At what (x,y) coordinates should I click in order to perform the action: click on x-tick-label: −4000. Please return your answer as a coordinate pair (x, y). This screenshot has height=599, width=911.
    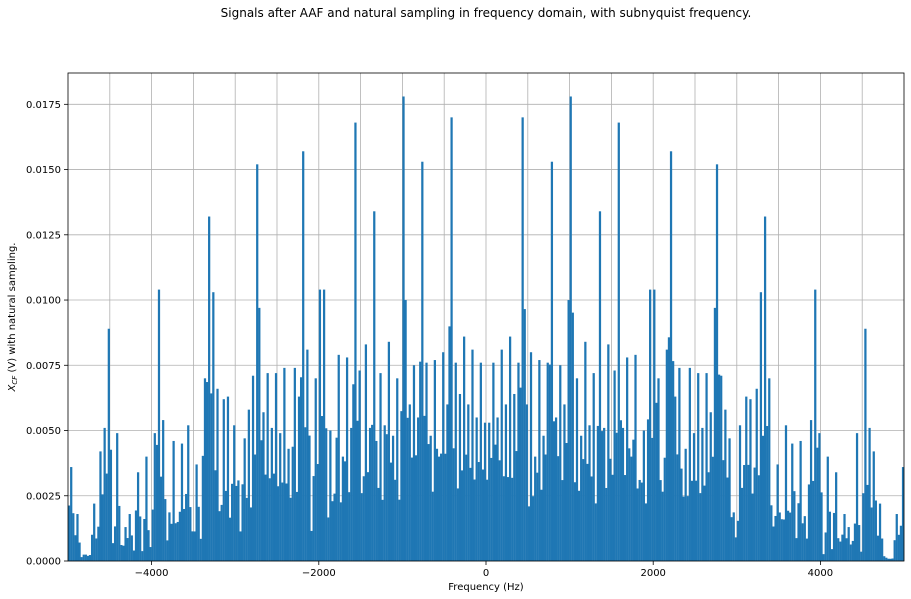
    Looking at the image, I should click on (152, 573).